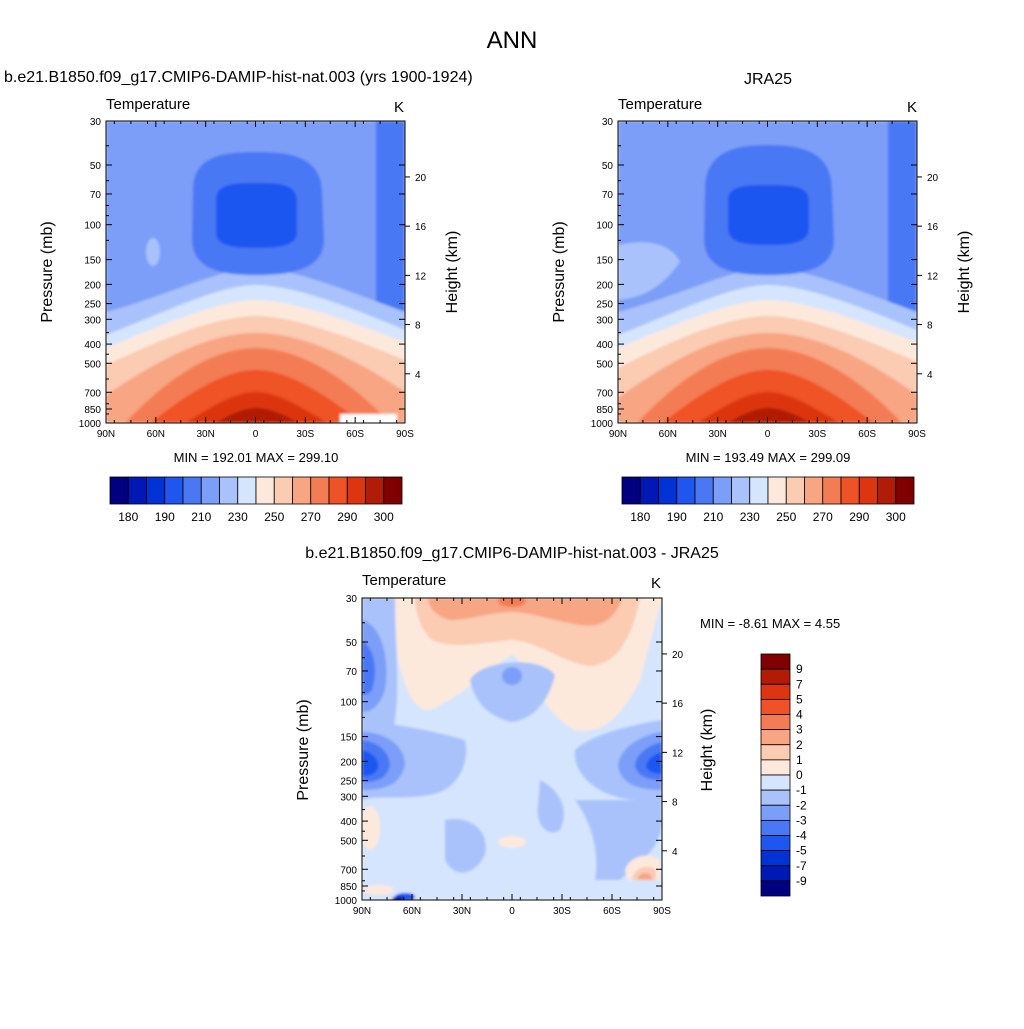  Describe the element at coordinates (355, 434) in the screenshot. I see `x-tick-label: 60S` at that location.